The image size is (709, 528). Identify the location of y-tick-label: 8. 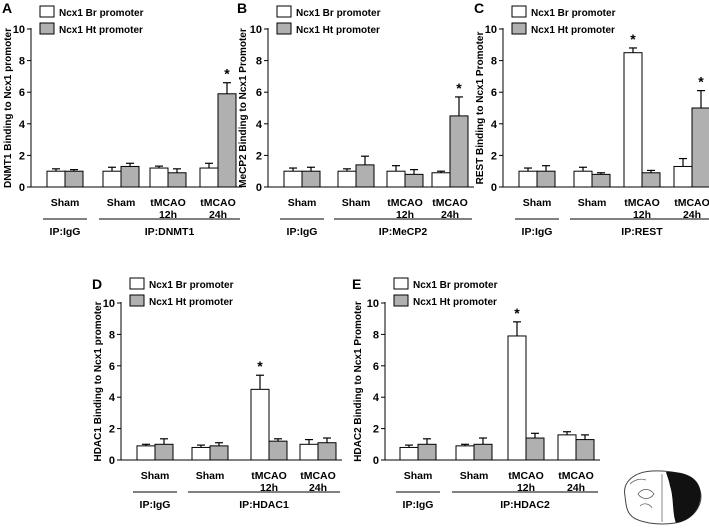
(22, 62).